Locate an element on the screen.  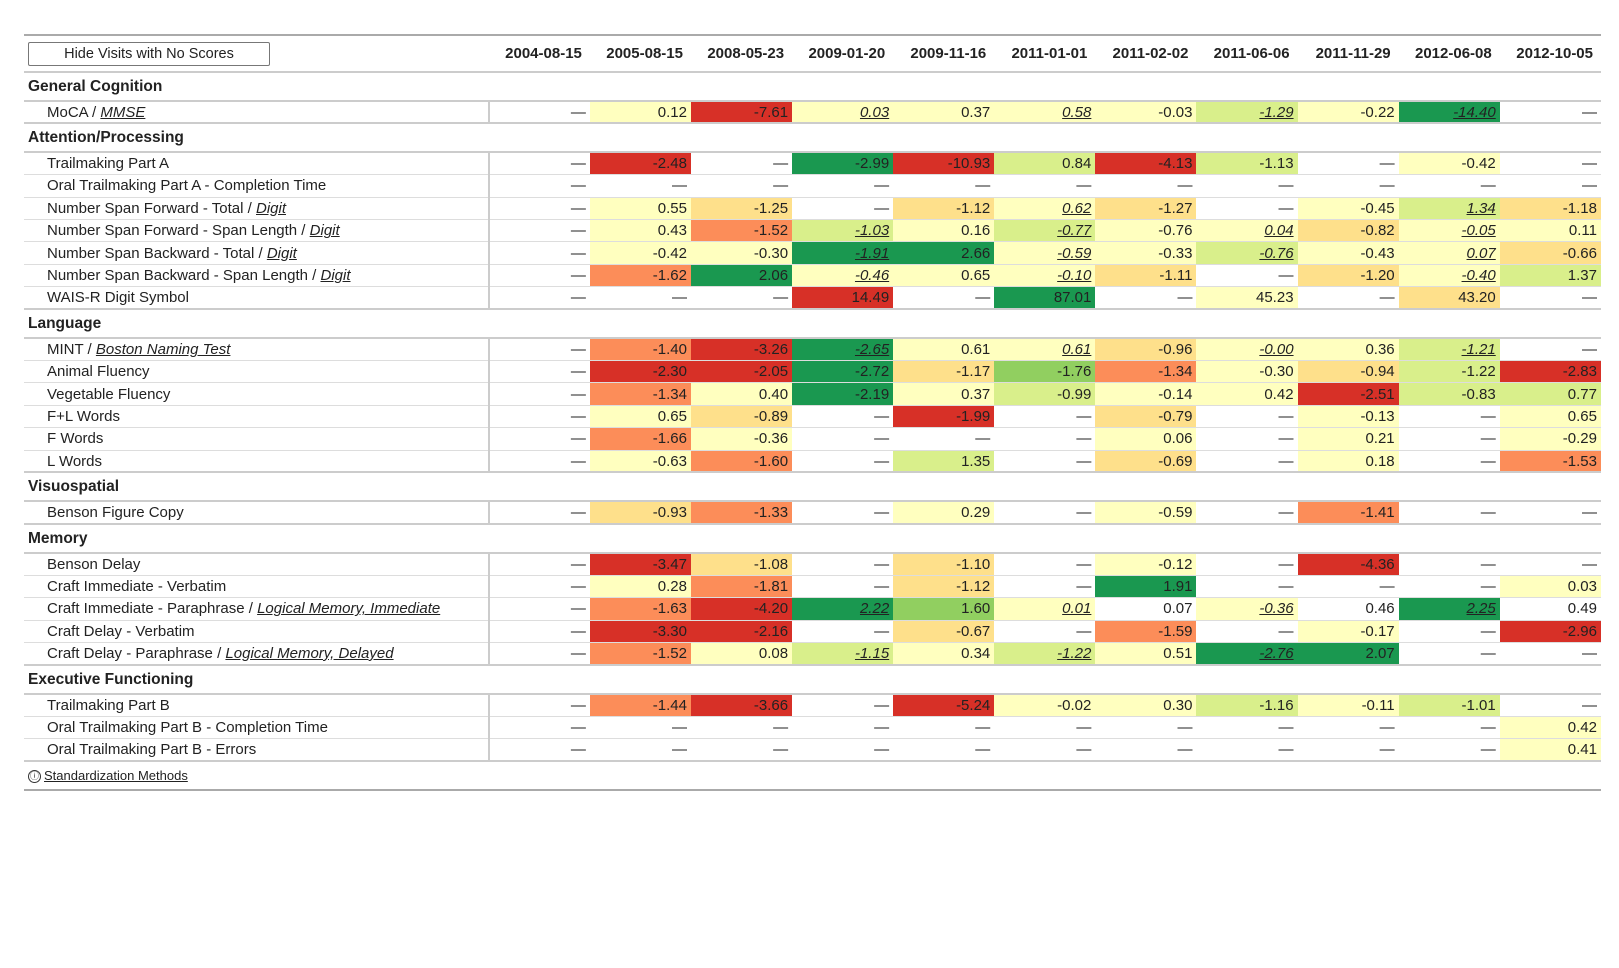
score-cell: -0.82 is located at coordinates (1348, 231).